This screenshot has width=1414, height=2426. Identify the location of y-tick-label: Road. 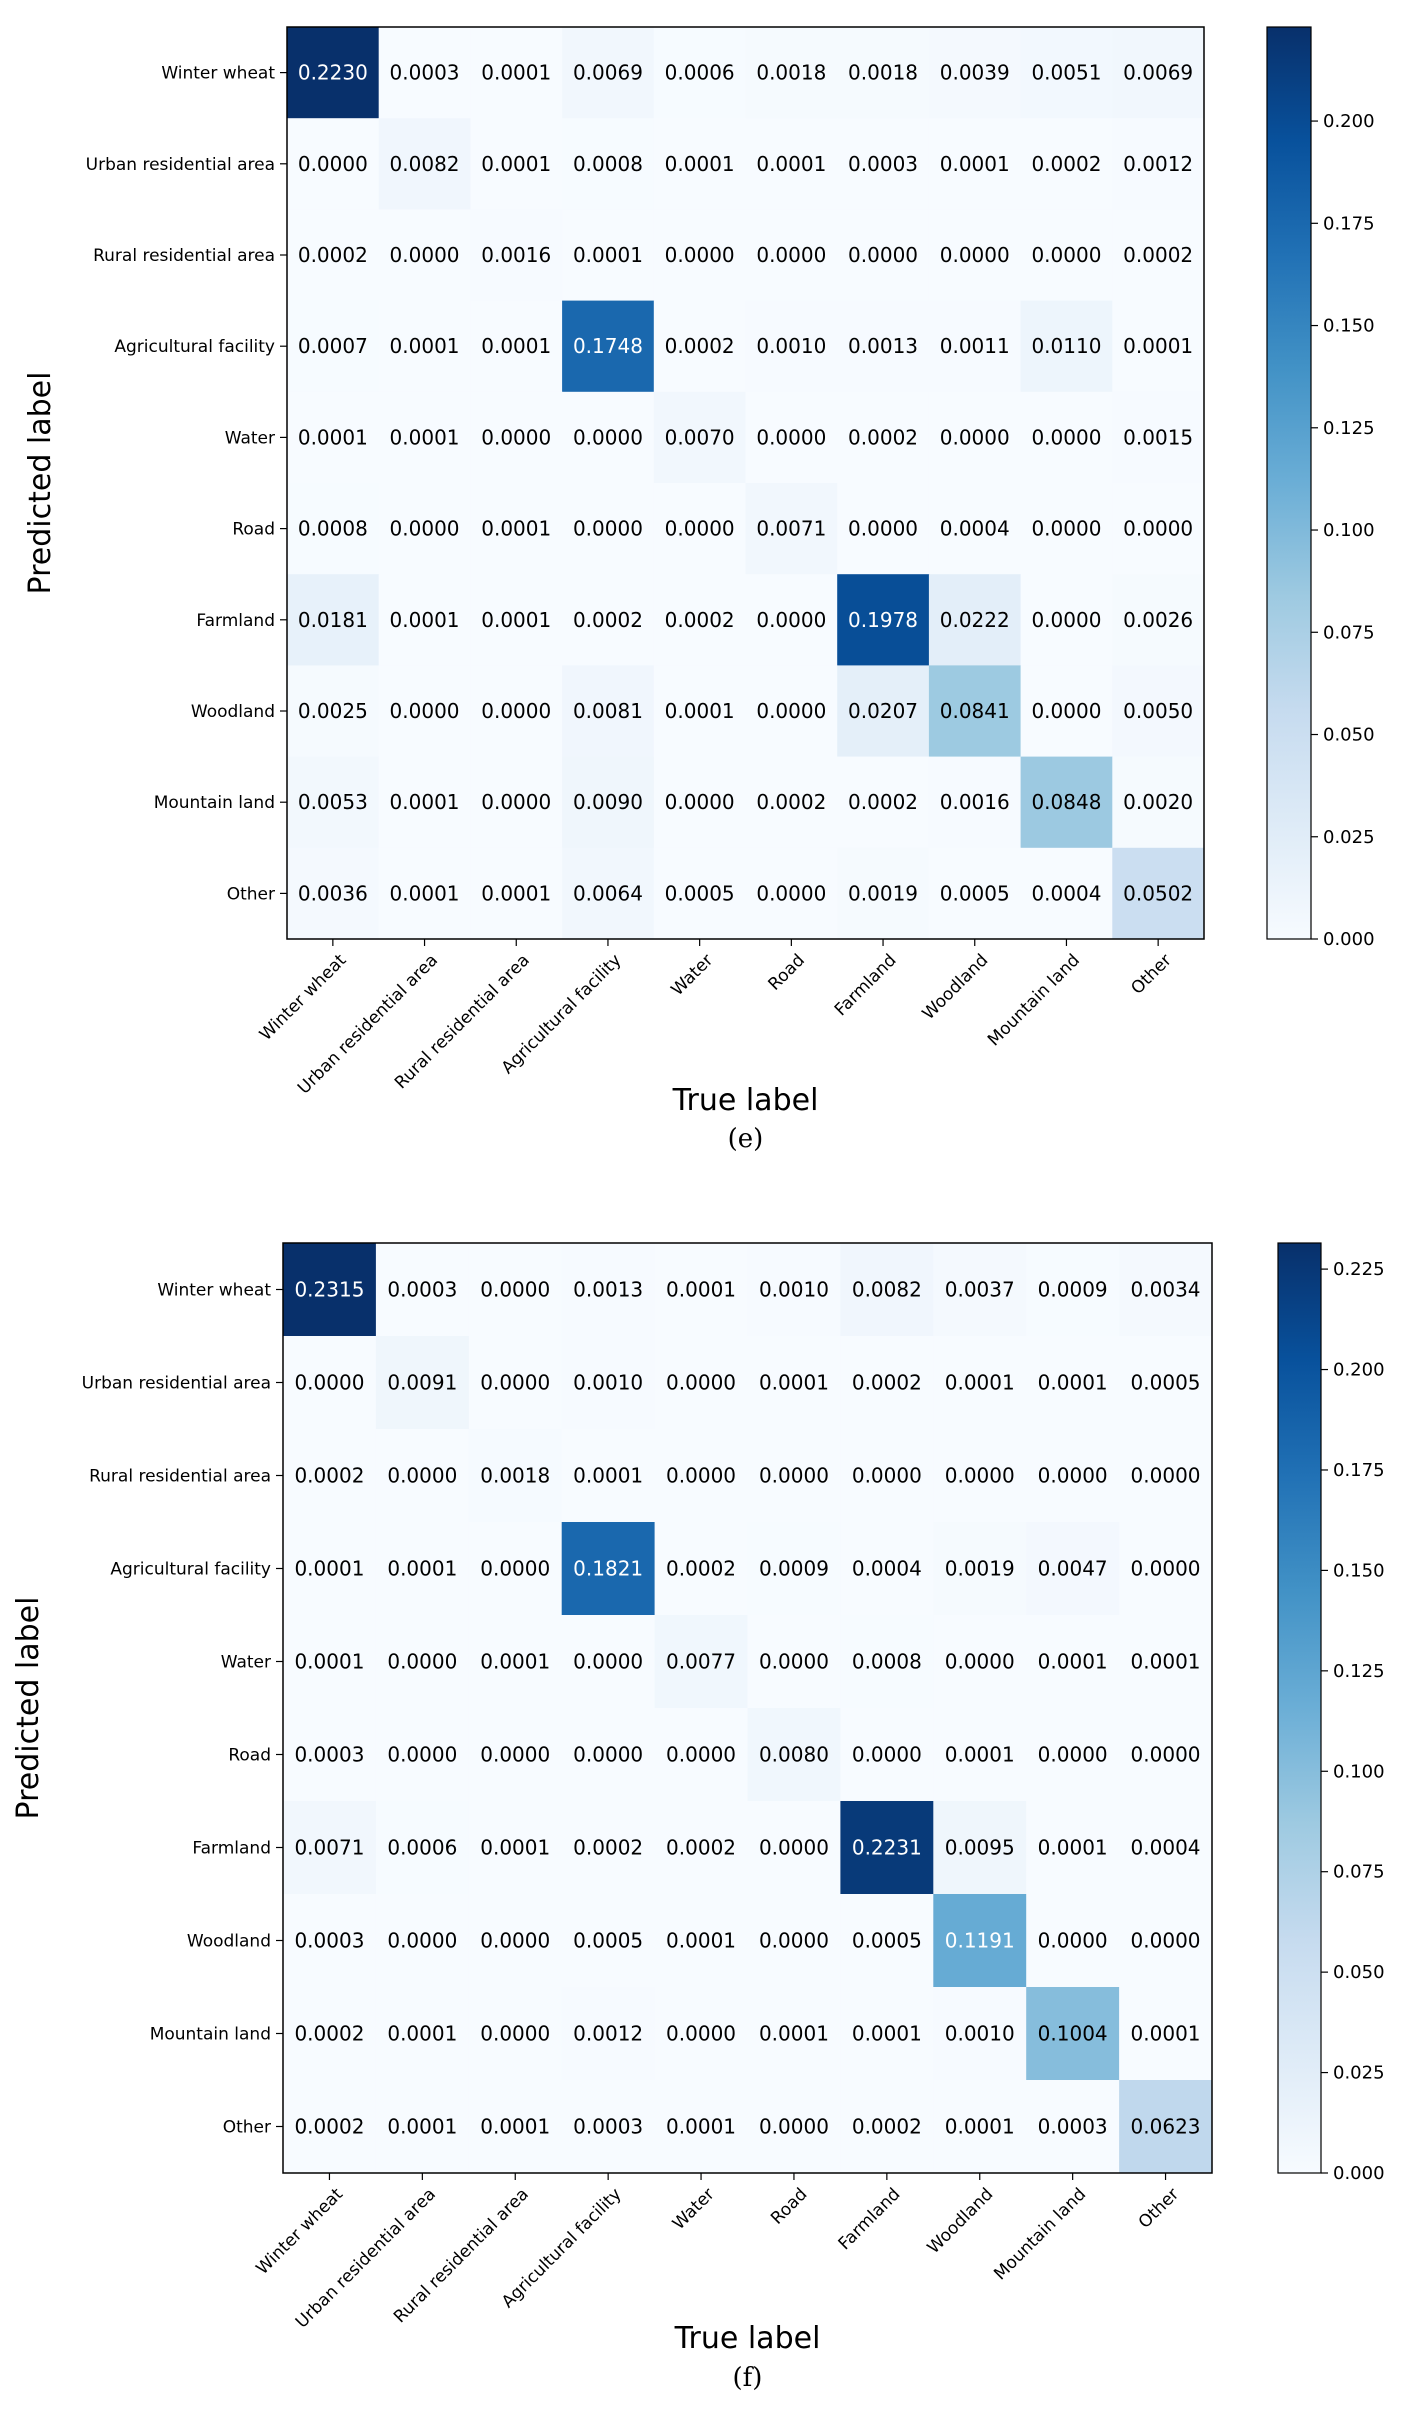
(253, 530).